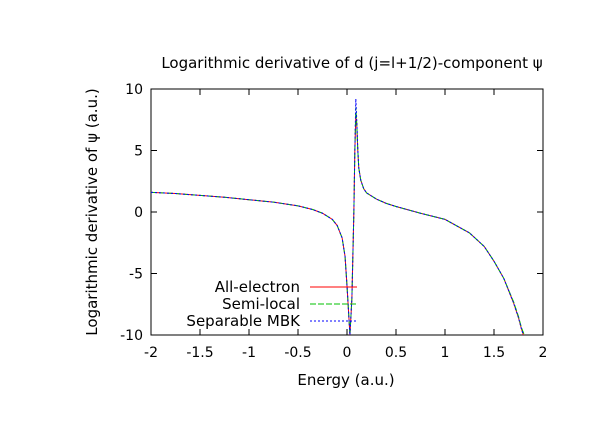  What do you see at coordinates (249, 353) in the screenshot?
I see `x-tick-label: -1` at bounding box center [249, 353].